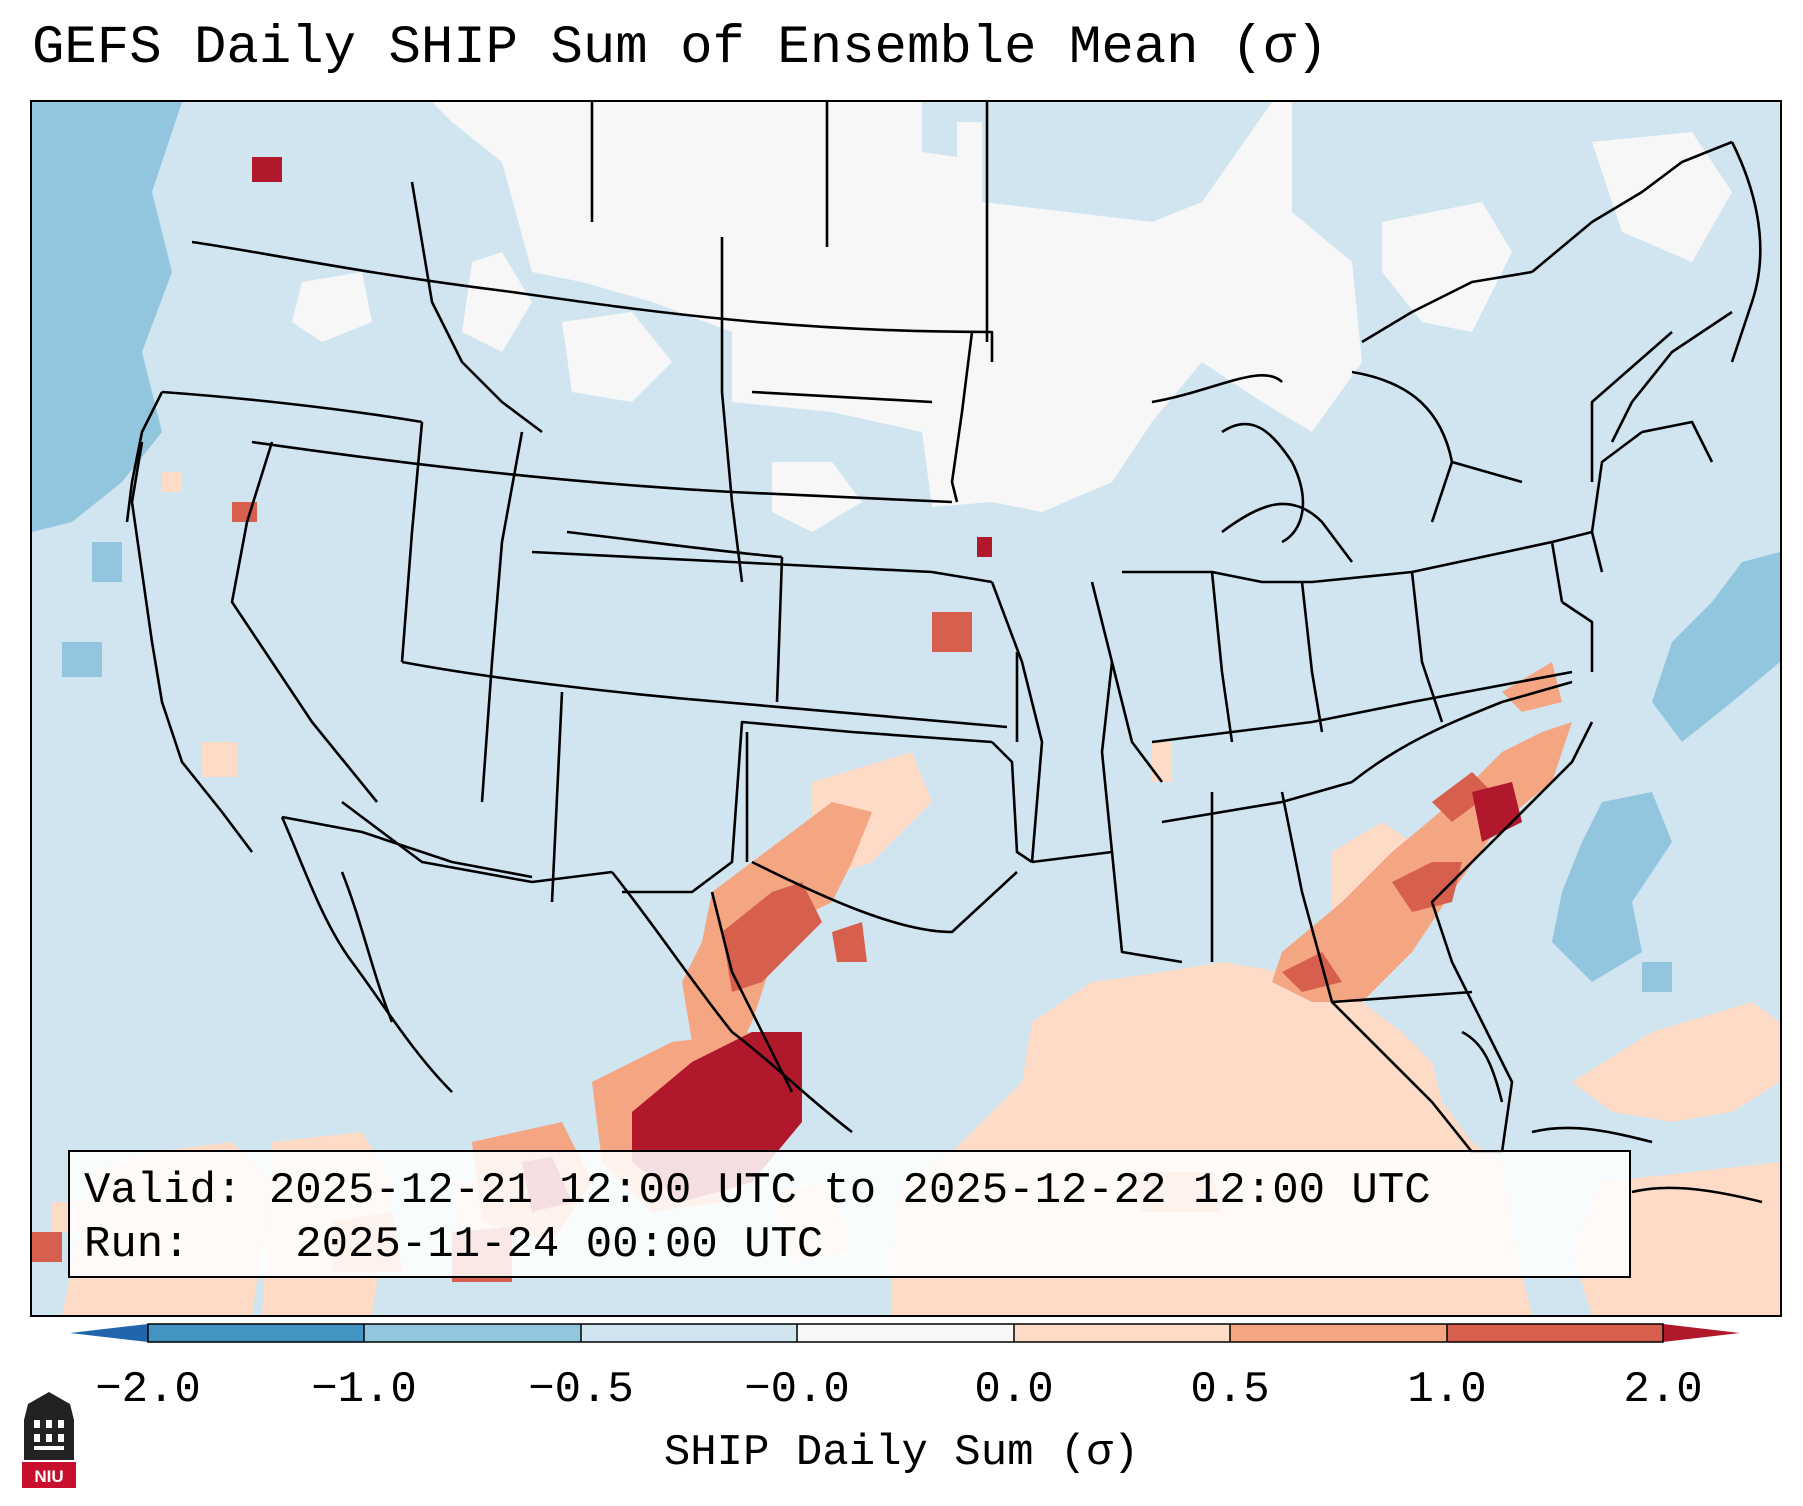 This screenshot has width=1803, height=1506. Describe the element at coordinates (48, 1476) in the screenshot. I see `svg-text: NIU` at that location.